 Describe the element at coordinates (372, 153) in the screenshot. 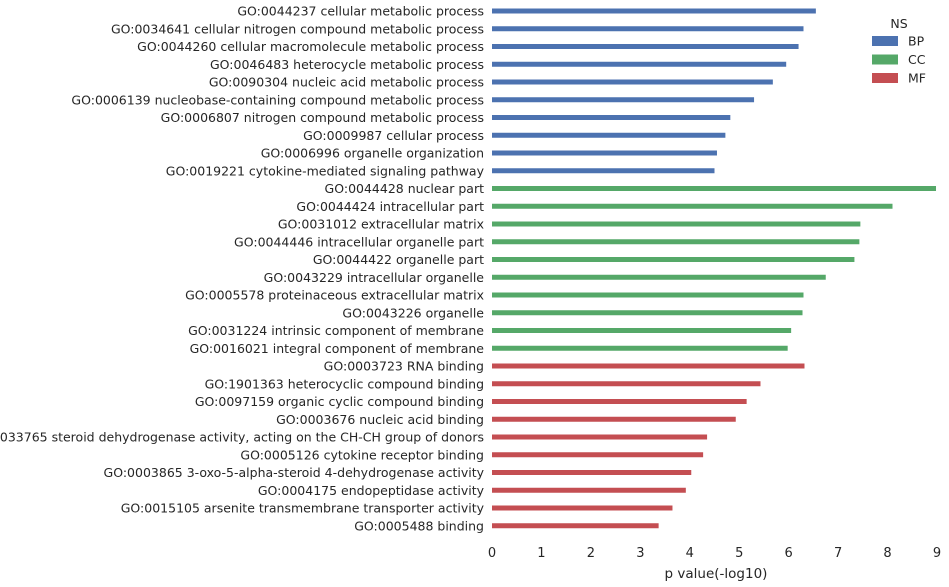

I see `category-label: GO:0006996 organelle organization` at that location.